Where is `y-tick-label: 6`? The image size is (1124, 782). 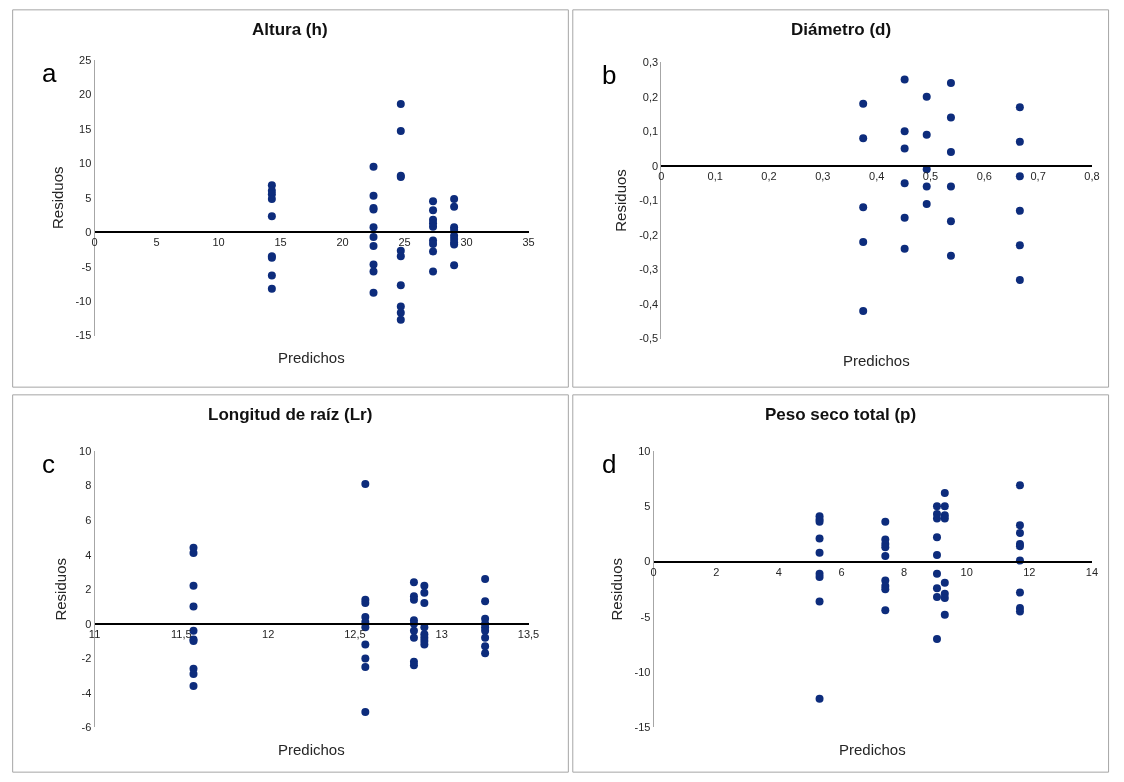 y-tick-label: 6 is located at coordinates (88, 520).